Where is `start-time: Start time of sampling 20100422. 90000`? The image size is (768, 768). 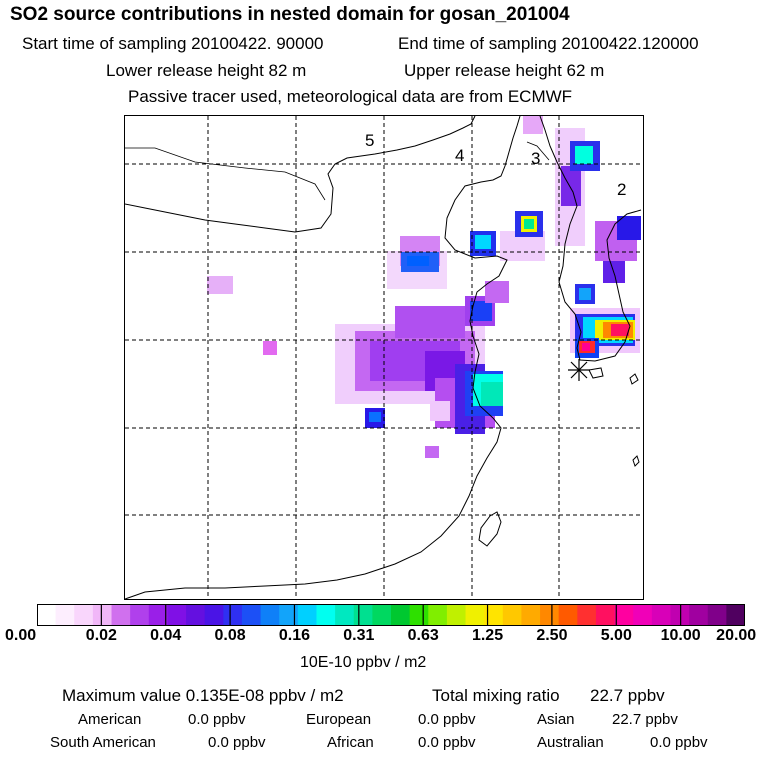 start-time: Start time of sampling 20100422. 90000 is located at coordinates (173, 43).